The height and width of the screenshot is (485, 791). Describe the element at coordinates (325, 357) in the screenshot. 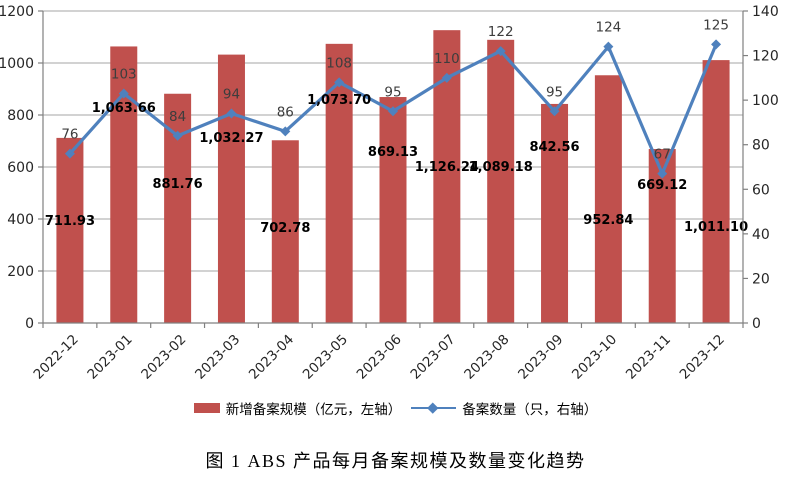

I see `x-axis-label: 2023-05` at that location.